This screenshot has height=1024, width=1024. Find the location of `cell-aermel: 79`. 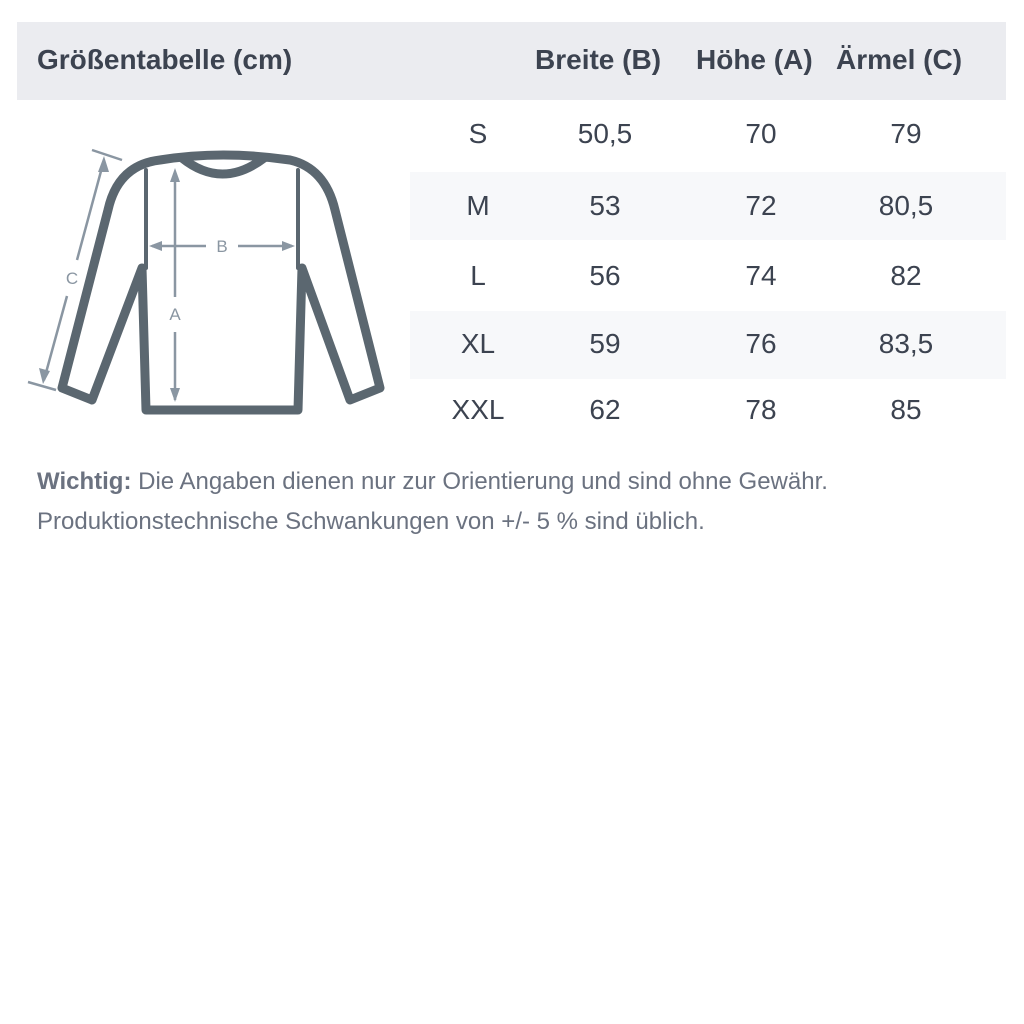

cell-aermel: 79 is located at coordinates (906, 133).